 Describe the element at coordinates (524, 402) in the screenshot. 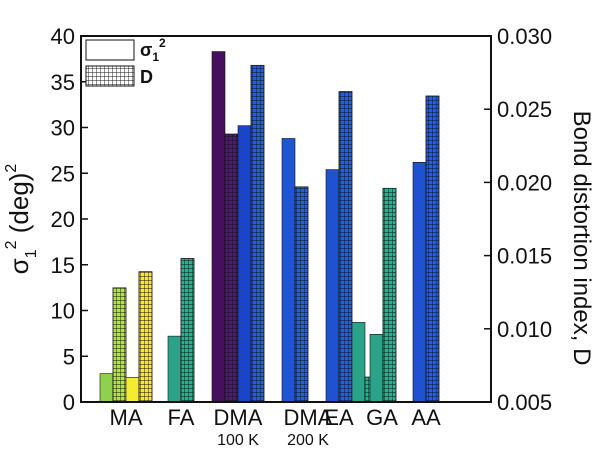

I see `right-tick-label-0.005: 0.005` at that location.